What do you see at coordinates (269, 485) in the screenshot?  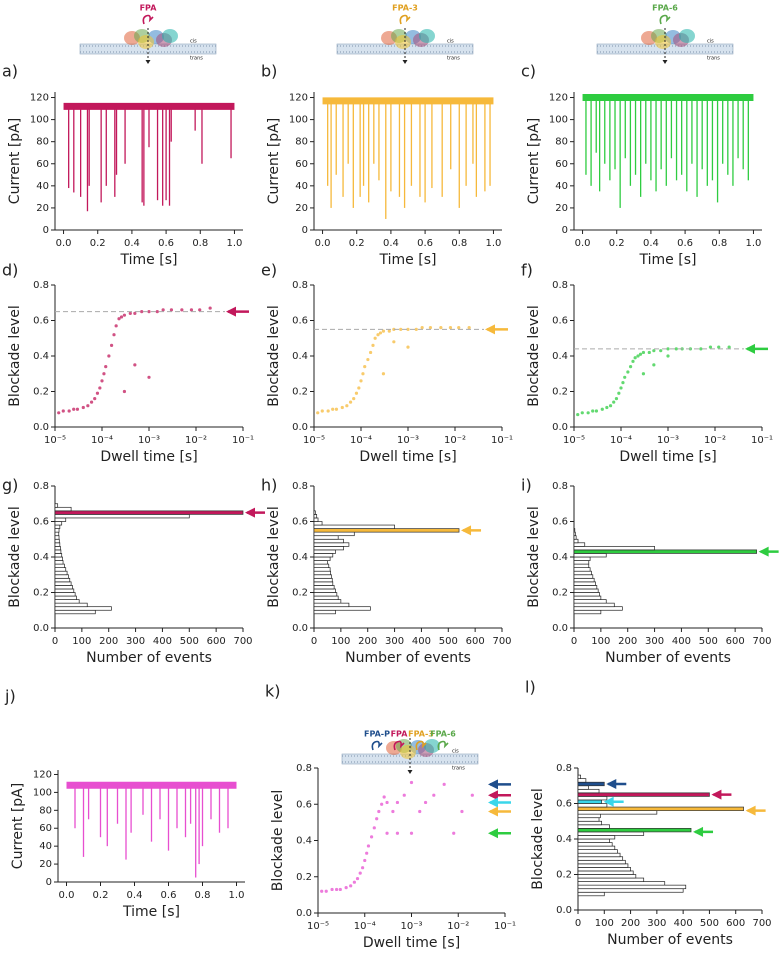 I see `panel-label: h)` at bounding box center [269, 485].